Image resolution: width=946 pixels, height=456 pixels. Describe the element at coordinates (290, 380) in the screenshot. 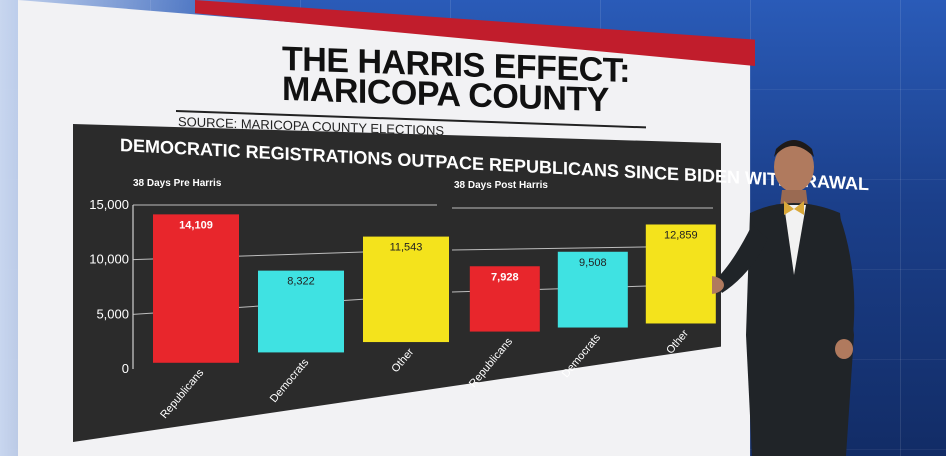

I see `chart-1-category-label: Democrats` at that location.